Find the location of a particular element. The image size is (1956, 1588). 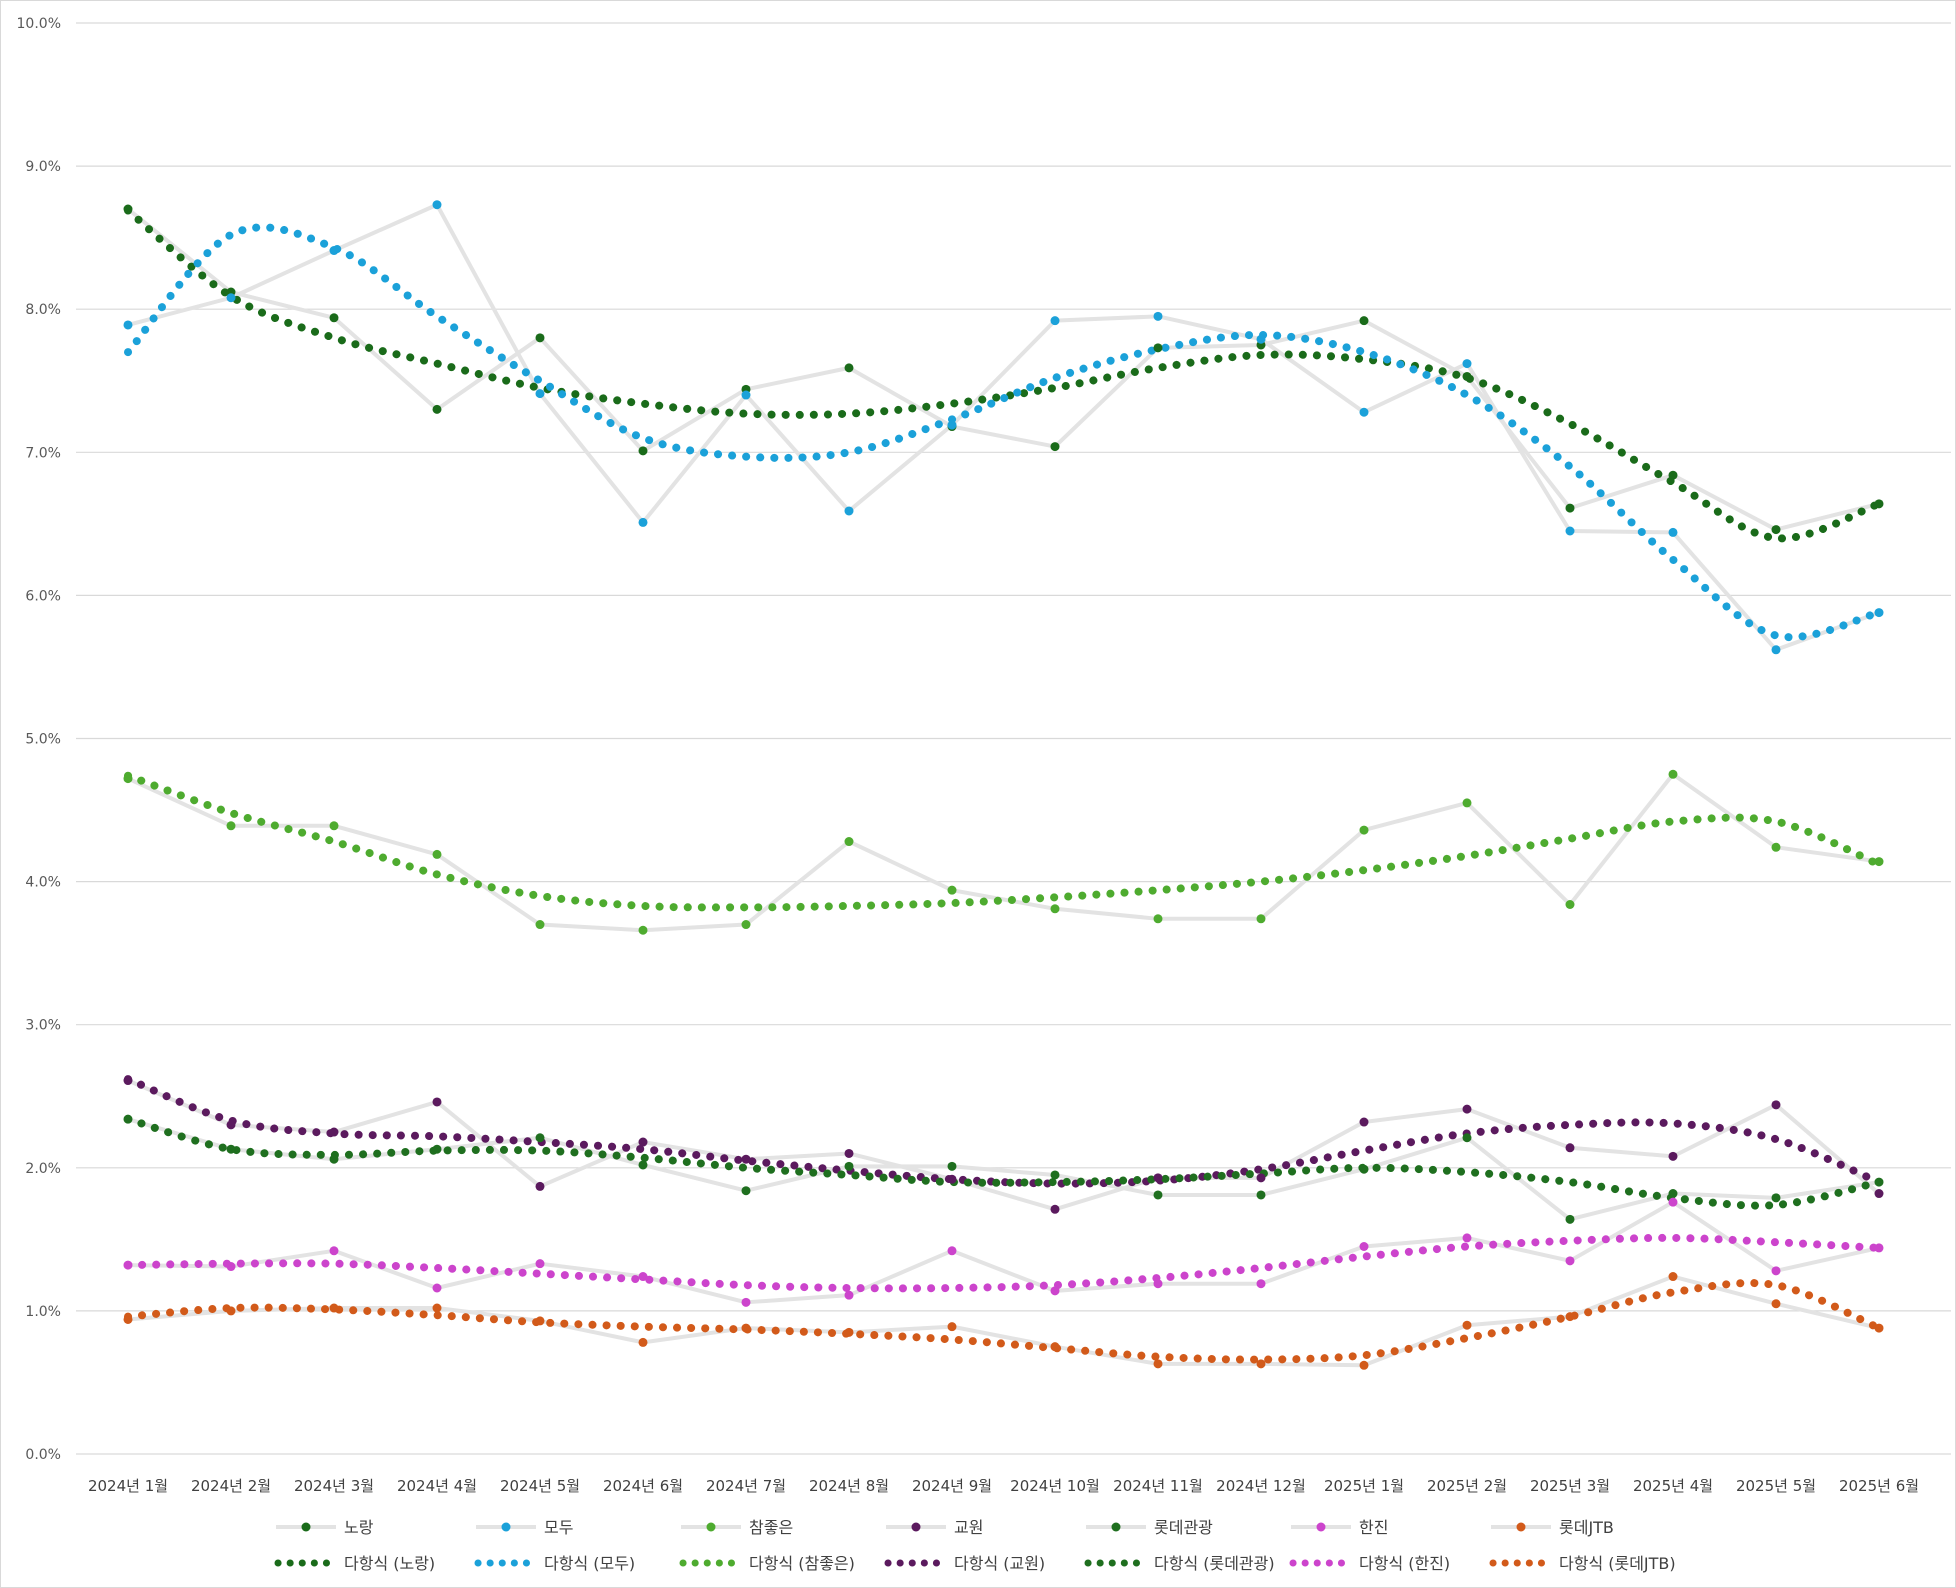

trendline-참좋은 is located at coordinates (1003, 841).